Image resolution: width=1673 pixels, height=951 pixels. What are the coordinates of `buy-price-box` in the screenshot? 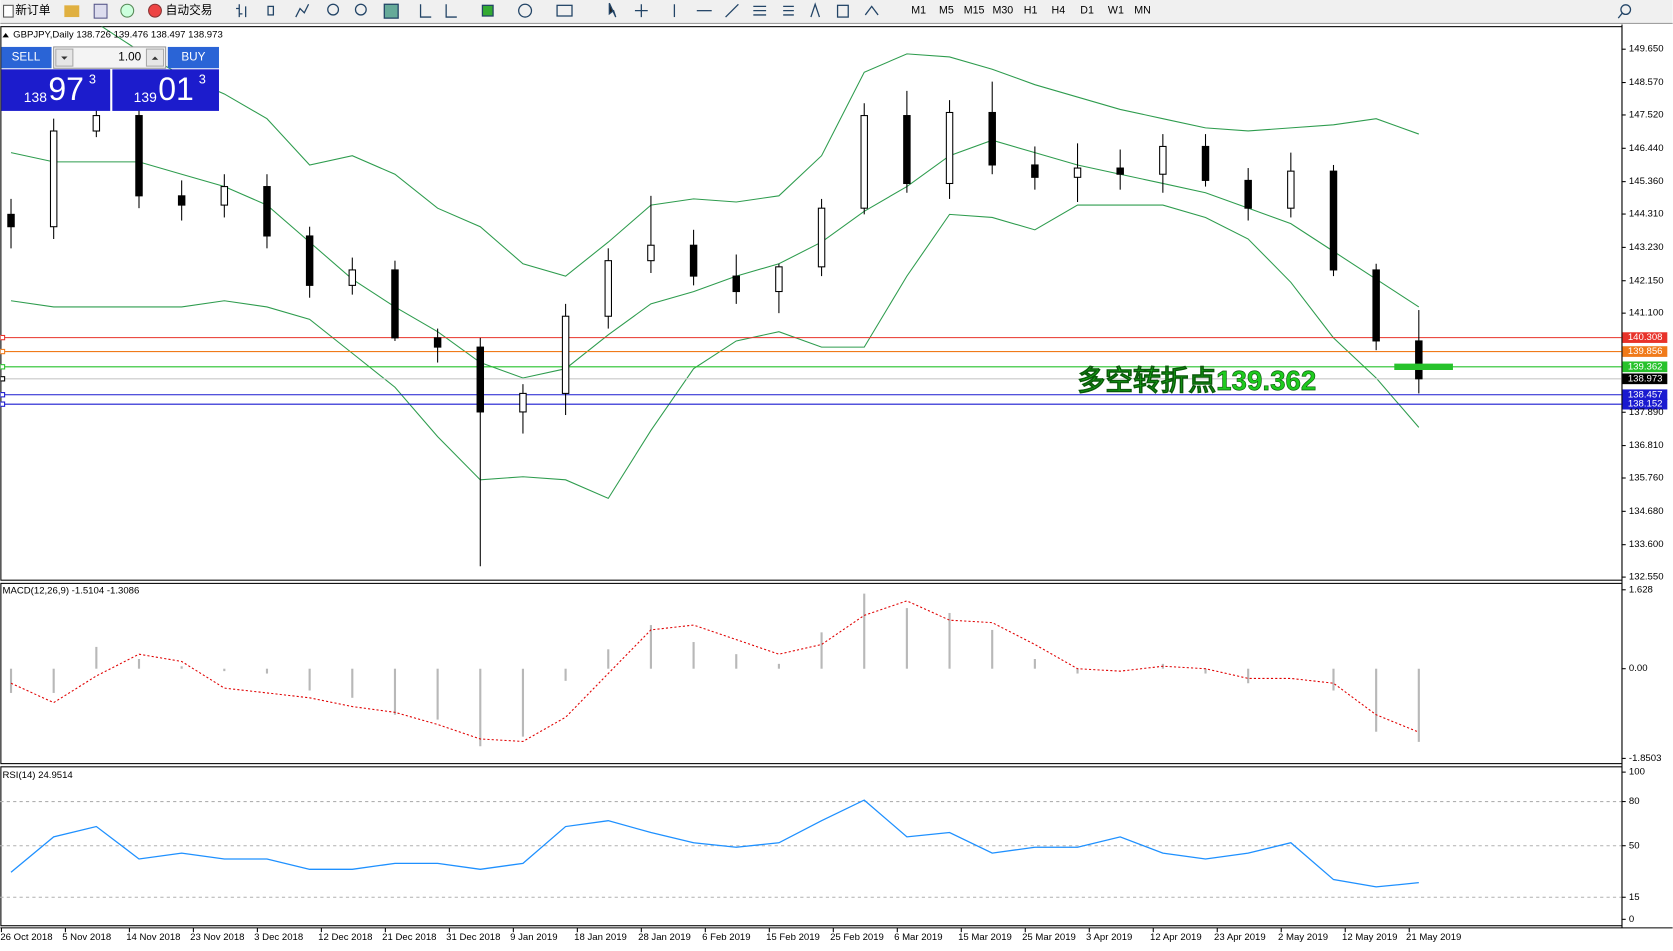 It's located at (165, 90).